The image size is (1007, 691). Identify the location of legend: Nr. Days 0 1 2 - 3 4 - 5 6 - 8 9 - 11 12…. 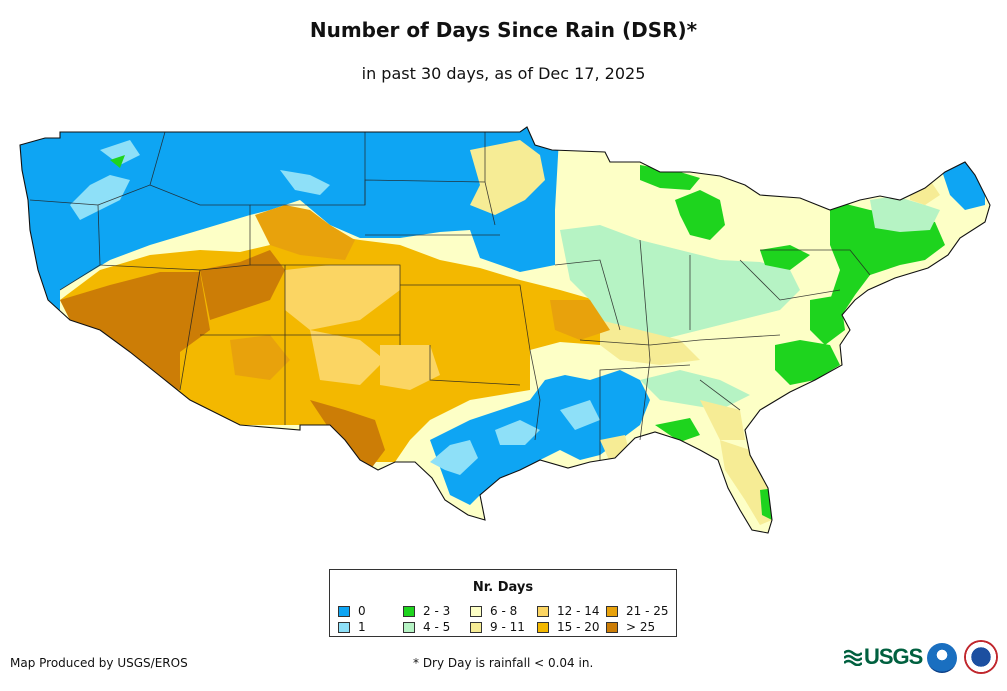
(503, 603).